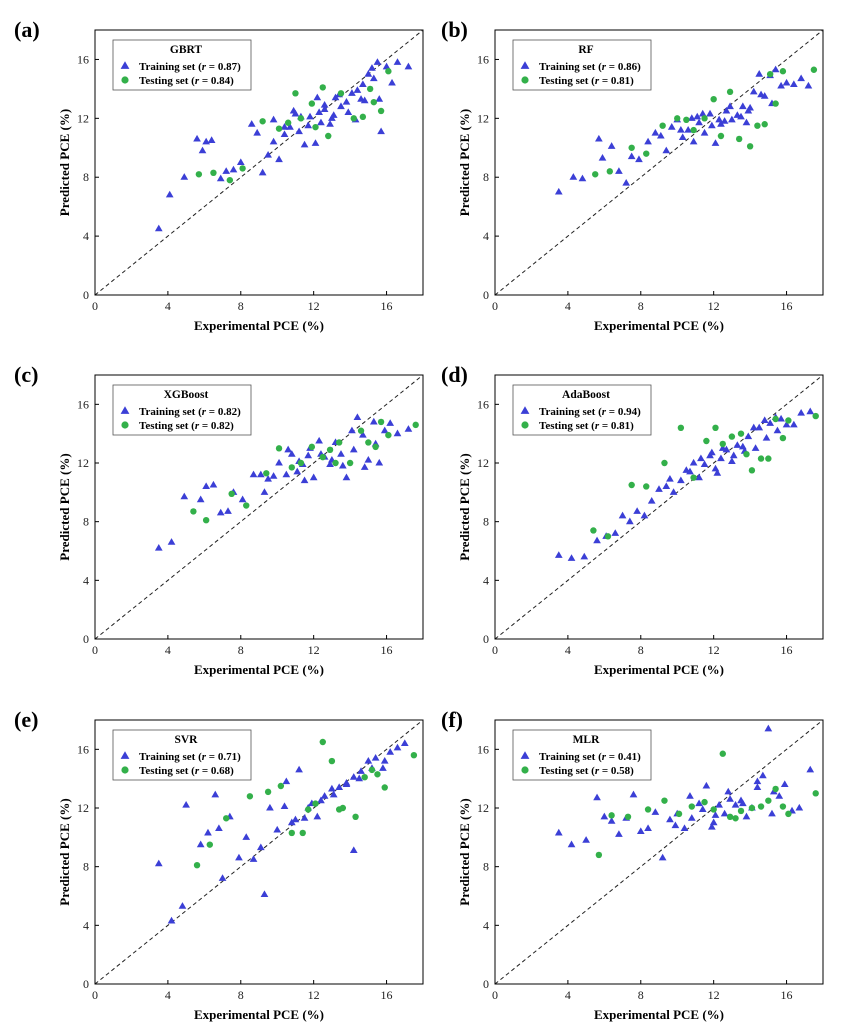 The image size is (865, 1036). Describe the element at coordinates (286, 482) in the screenshot. I see `data-points` at that location.